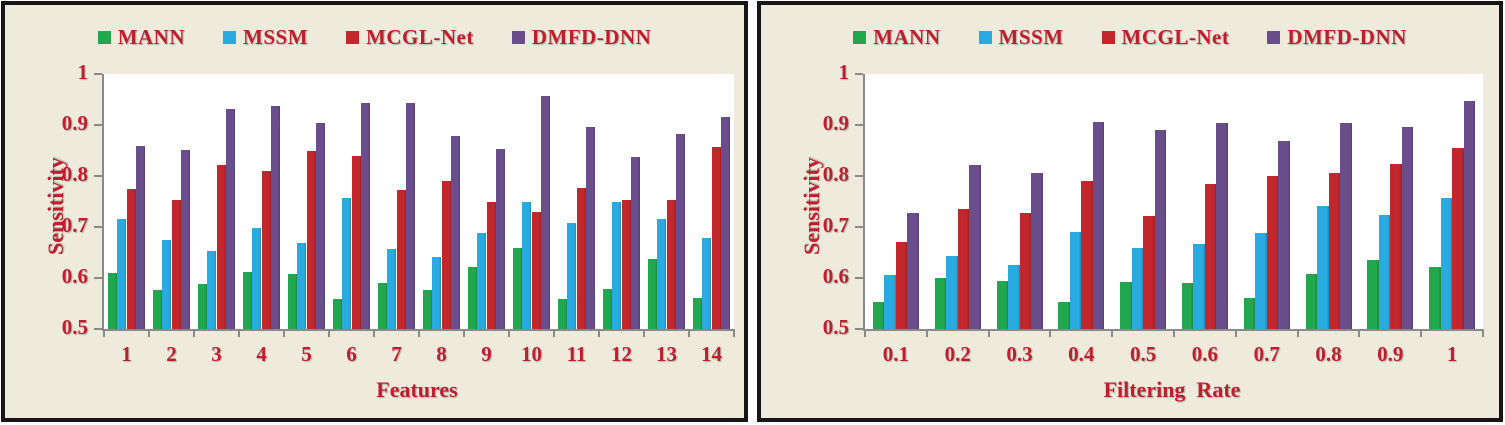 This screenshot has width=1505, height=425. What do you see at coordinates (1272, 252) in the screenshot?
I see `bar-MCGL-Net-0.7` at bounding box center [1272, 252].